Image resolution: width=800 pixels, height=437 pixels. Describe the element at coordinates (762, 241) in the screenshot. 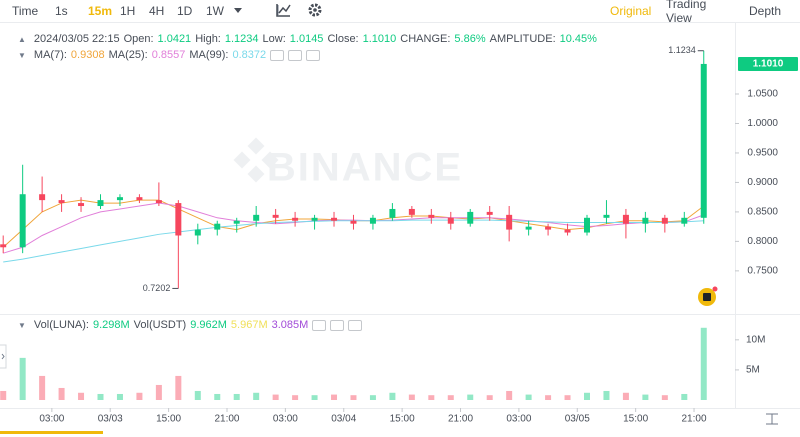

I see `y-tick-label: 0.8000` at that location.